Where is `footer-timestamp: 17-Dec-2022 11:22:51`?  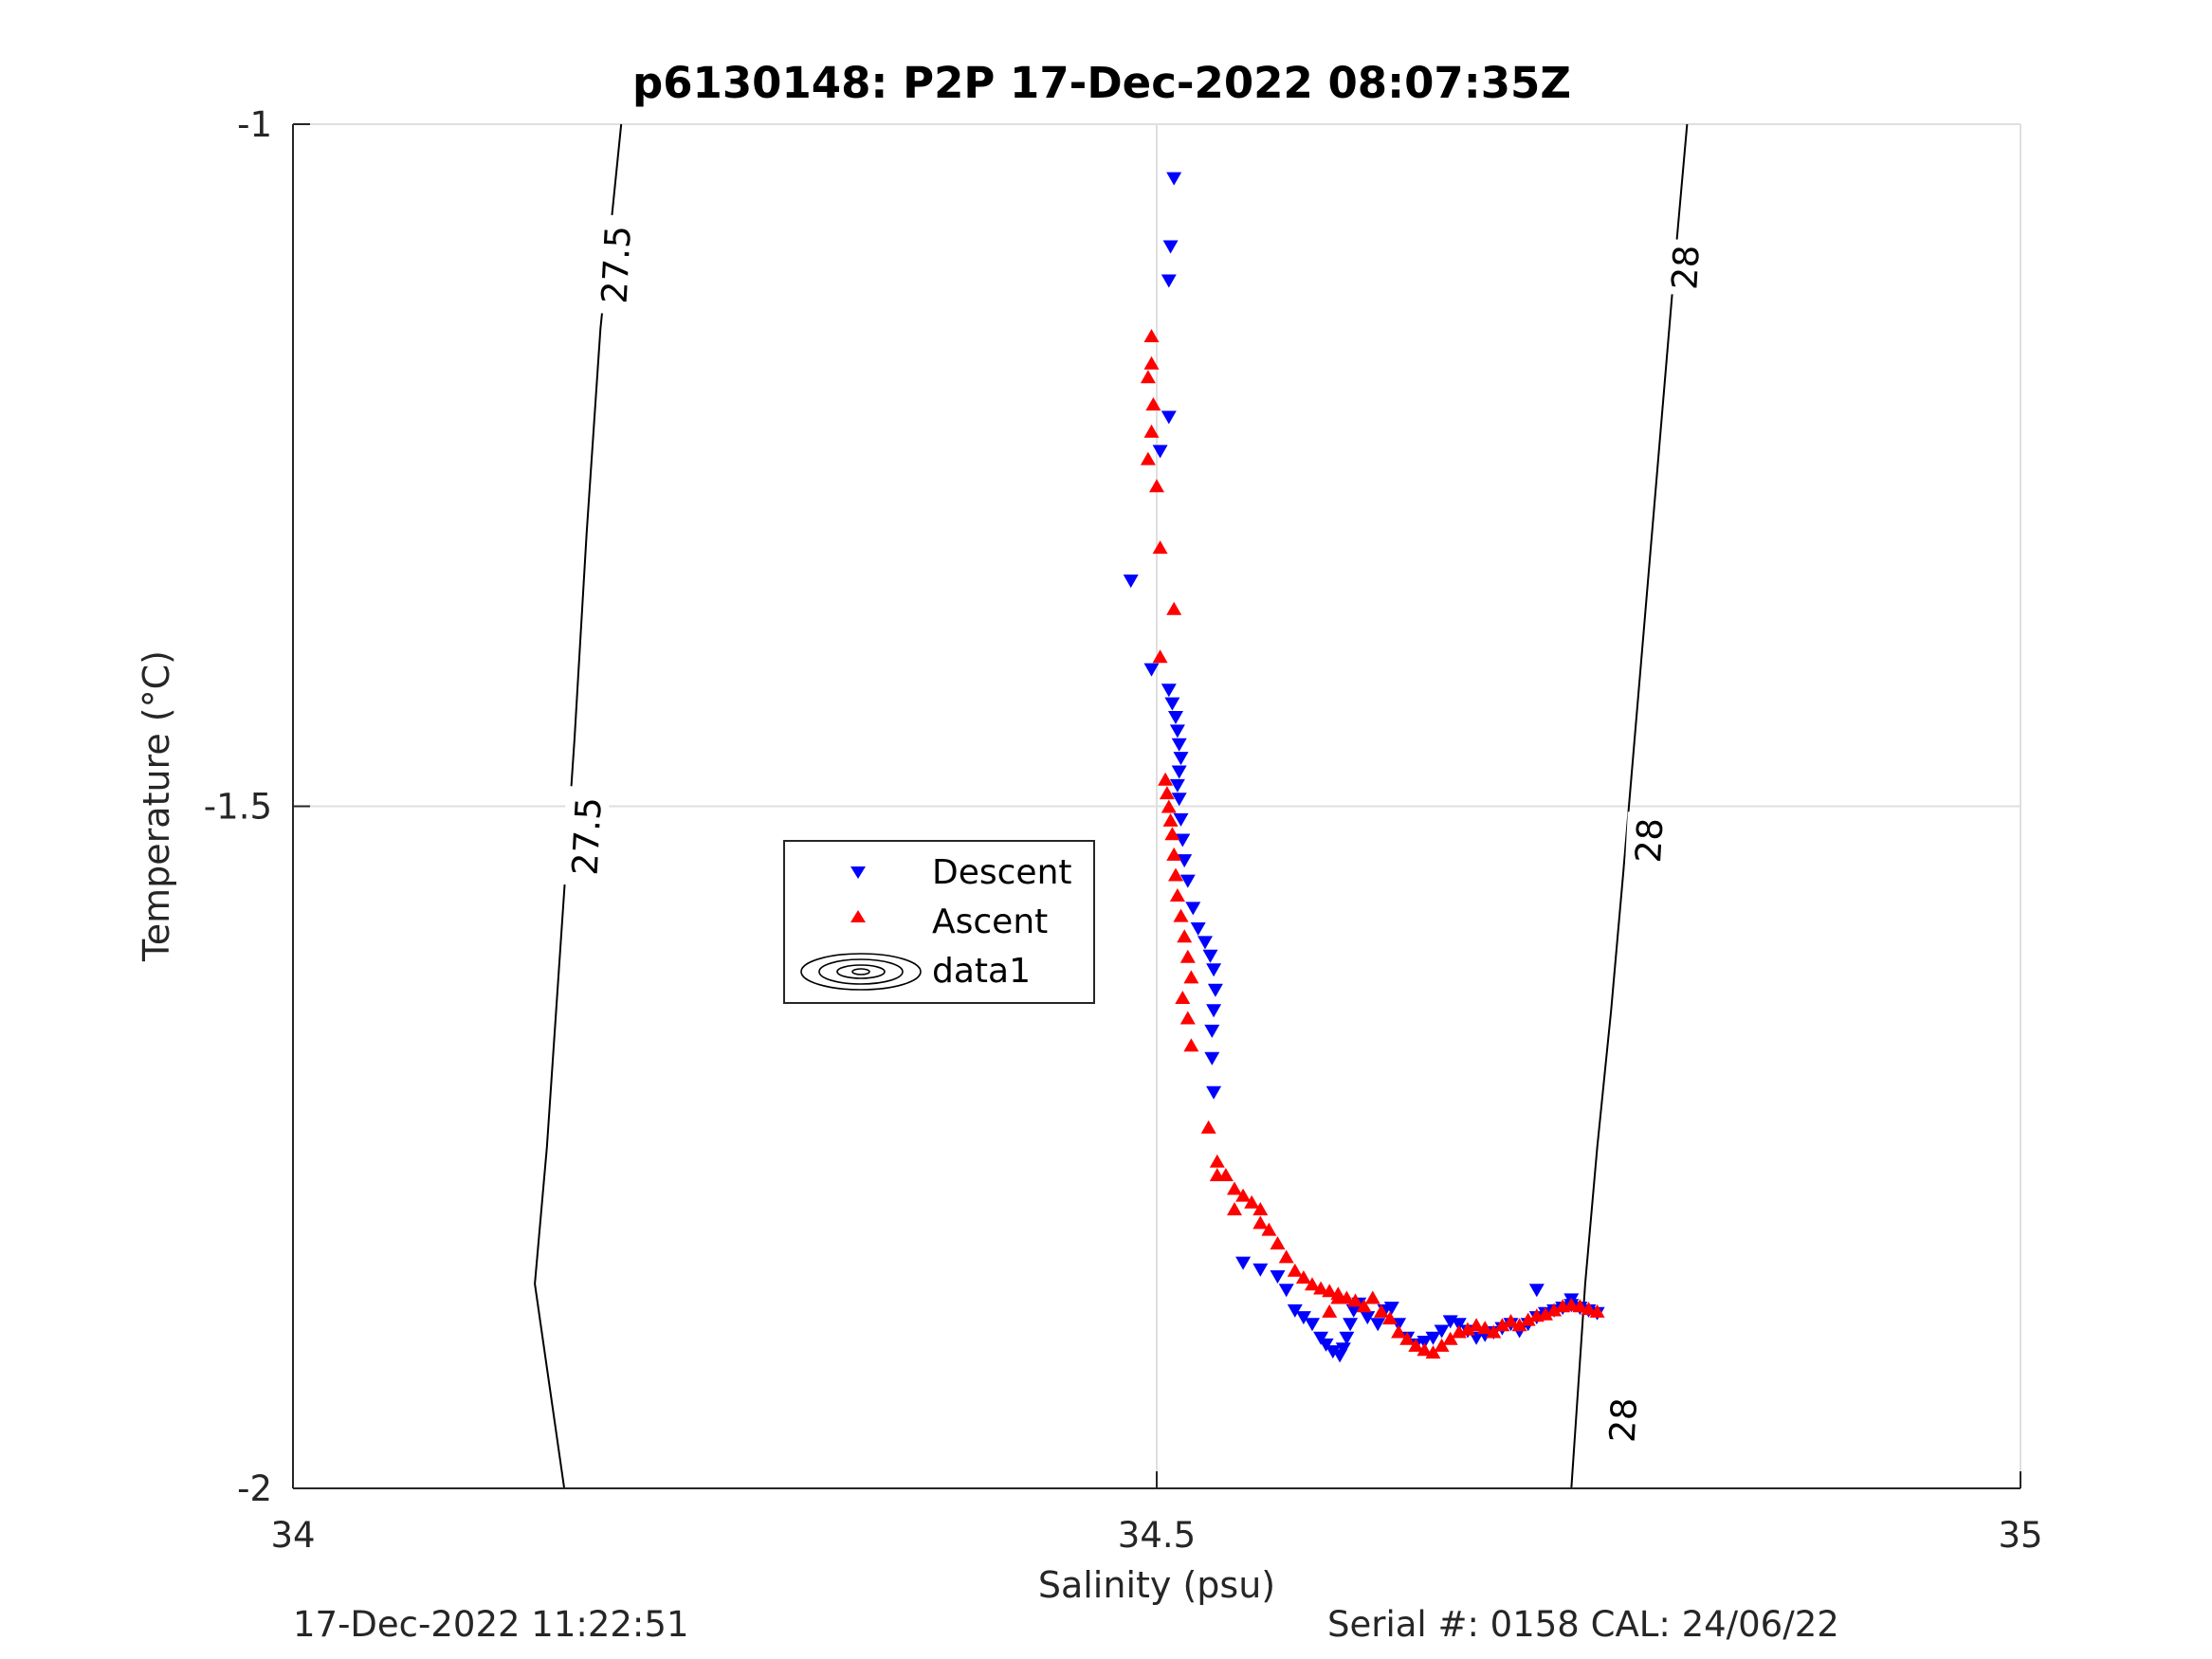 footer-timestamp: 17-Dec-2022 11:22:51 is located at coordinates (491, 1624).